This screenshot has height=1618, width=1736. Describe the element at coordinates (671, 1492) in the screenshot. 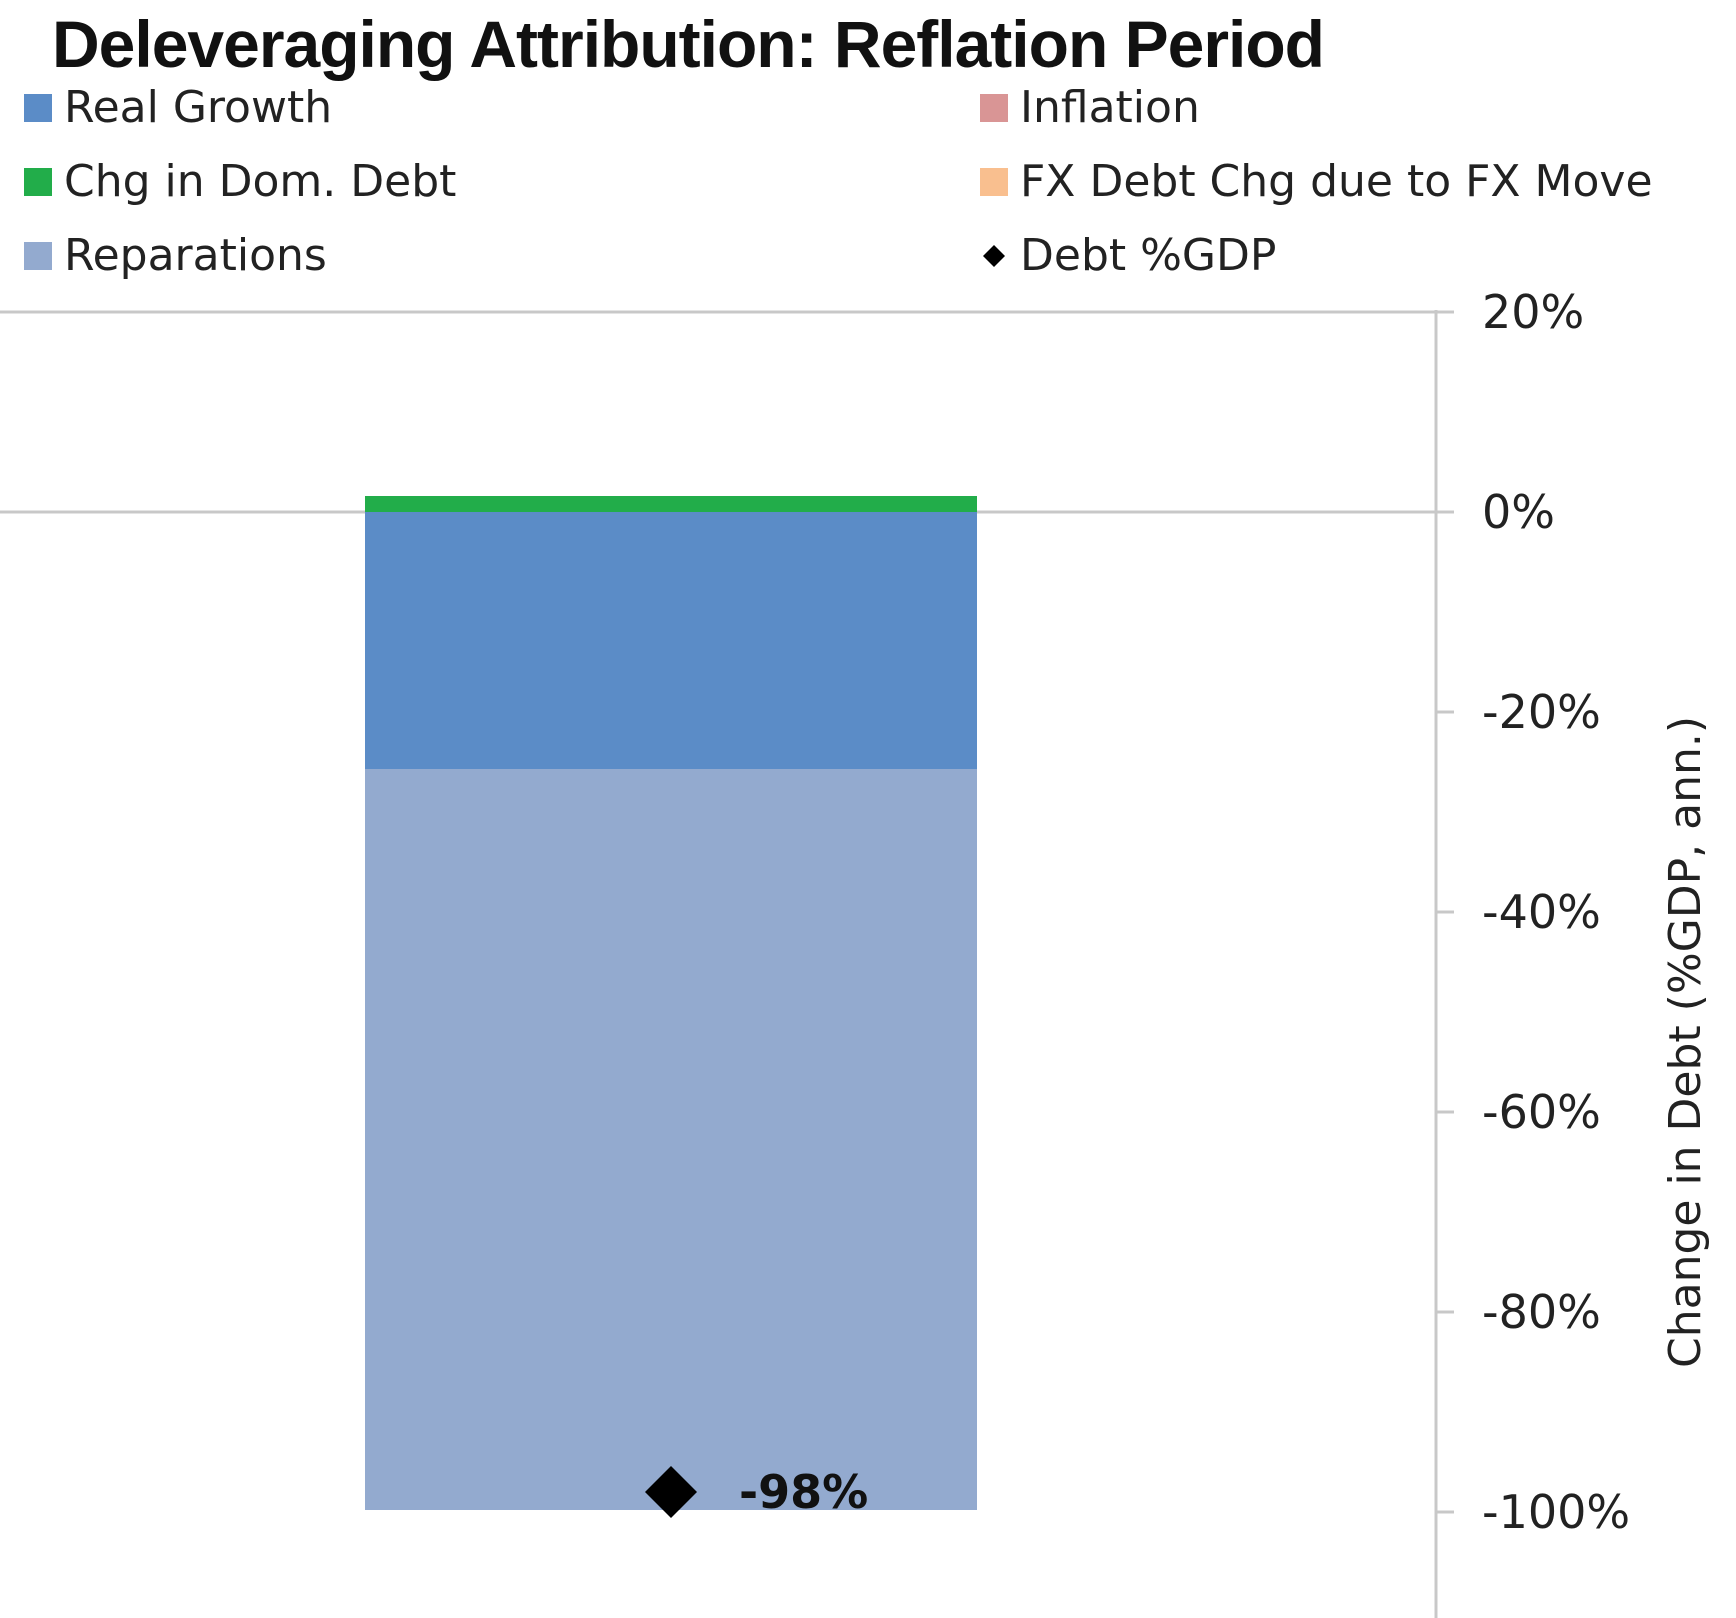

I see `debt-gdp-marker` at that location.